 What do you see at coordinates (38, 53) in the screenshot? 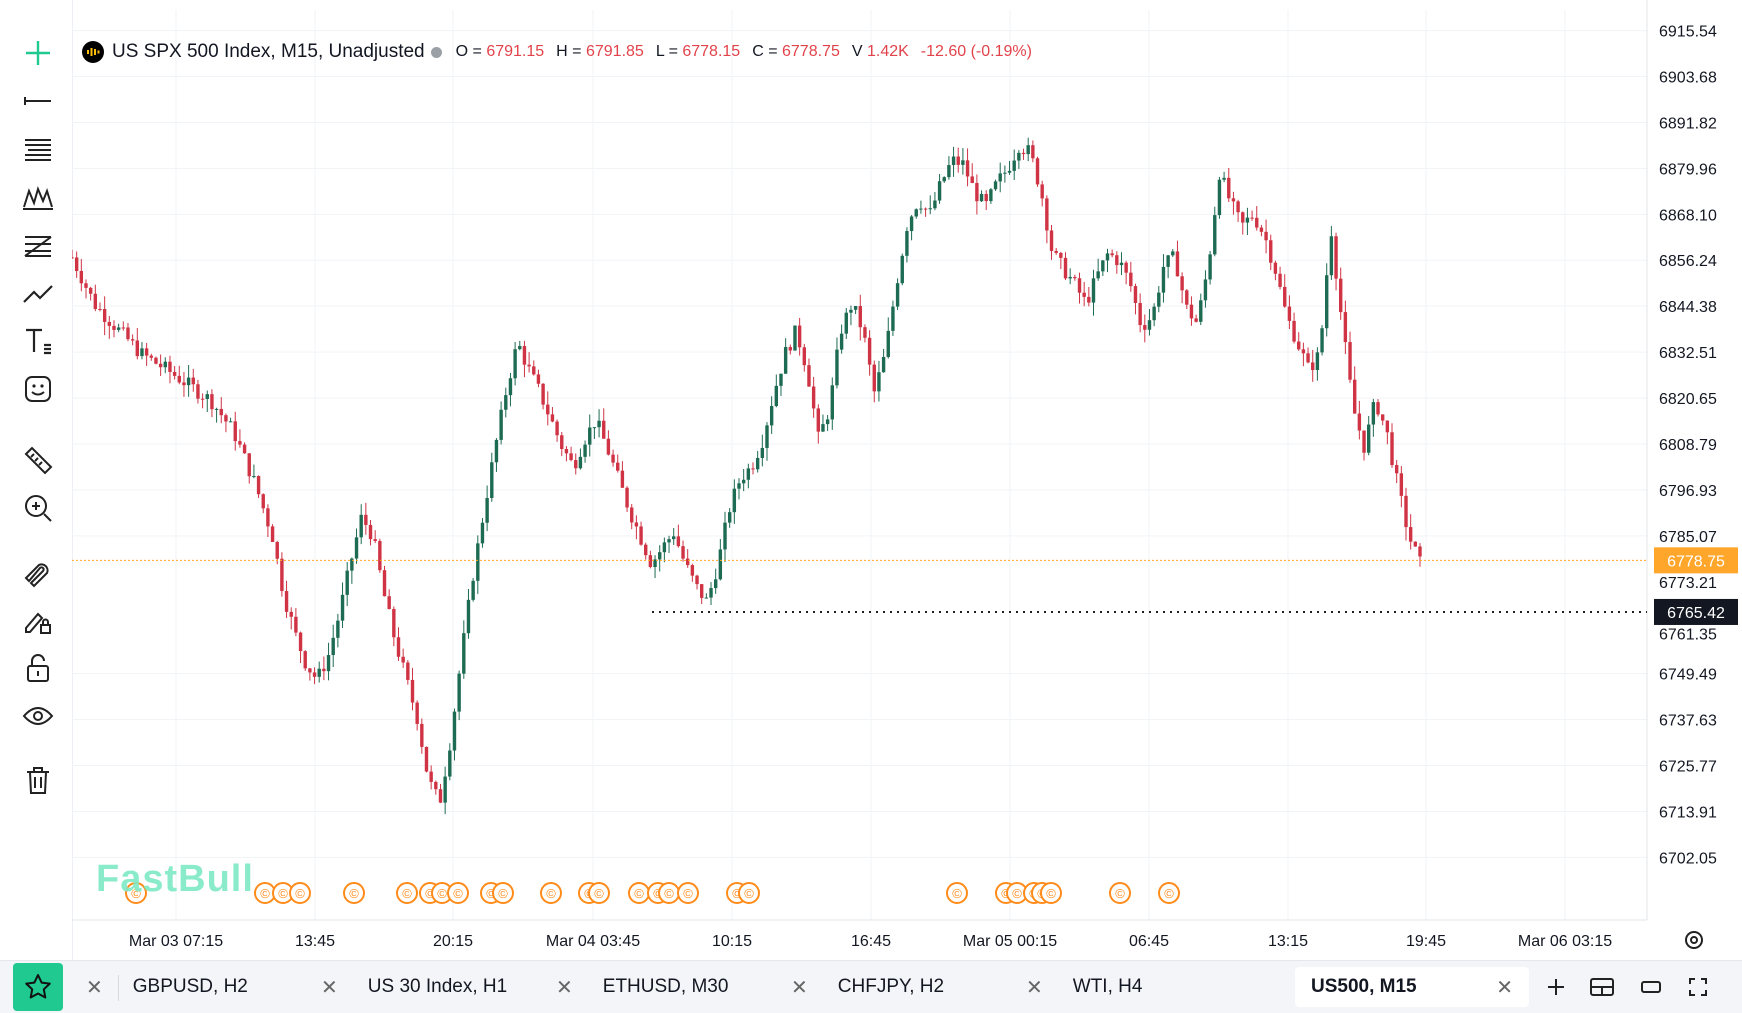
I see `crosshair-icon` at bounding box center [38, 53].